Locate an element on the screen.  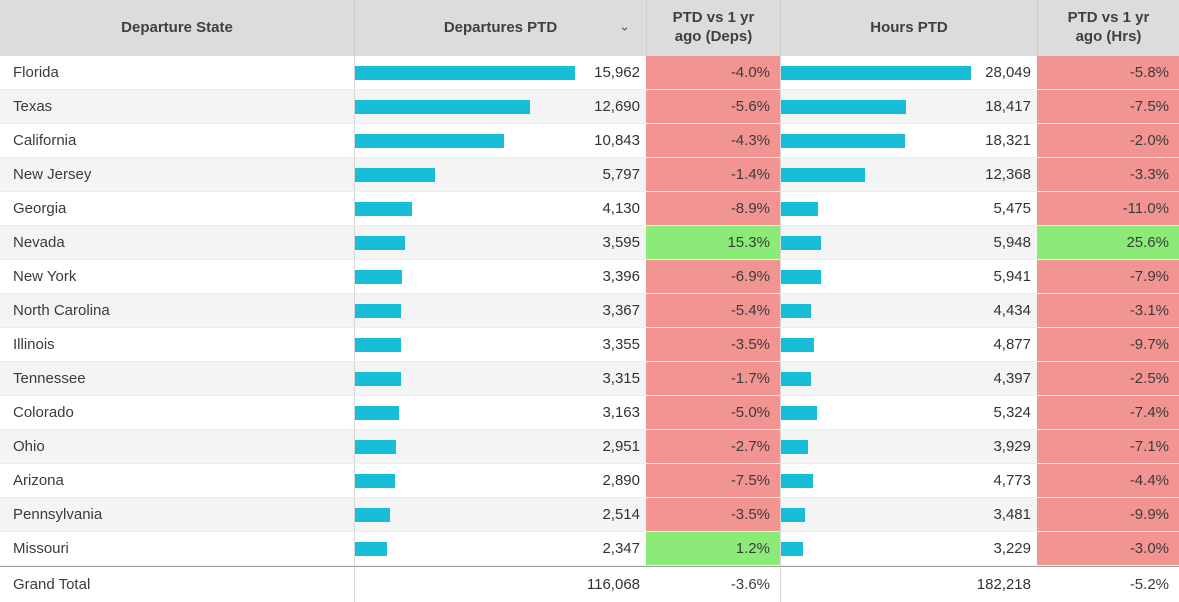
deps-change-cell: -4.0% is located at coordinates (713, 72).